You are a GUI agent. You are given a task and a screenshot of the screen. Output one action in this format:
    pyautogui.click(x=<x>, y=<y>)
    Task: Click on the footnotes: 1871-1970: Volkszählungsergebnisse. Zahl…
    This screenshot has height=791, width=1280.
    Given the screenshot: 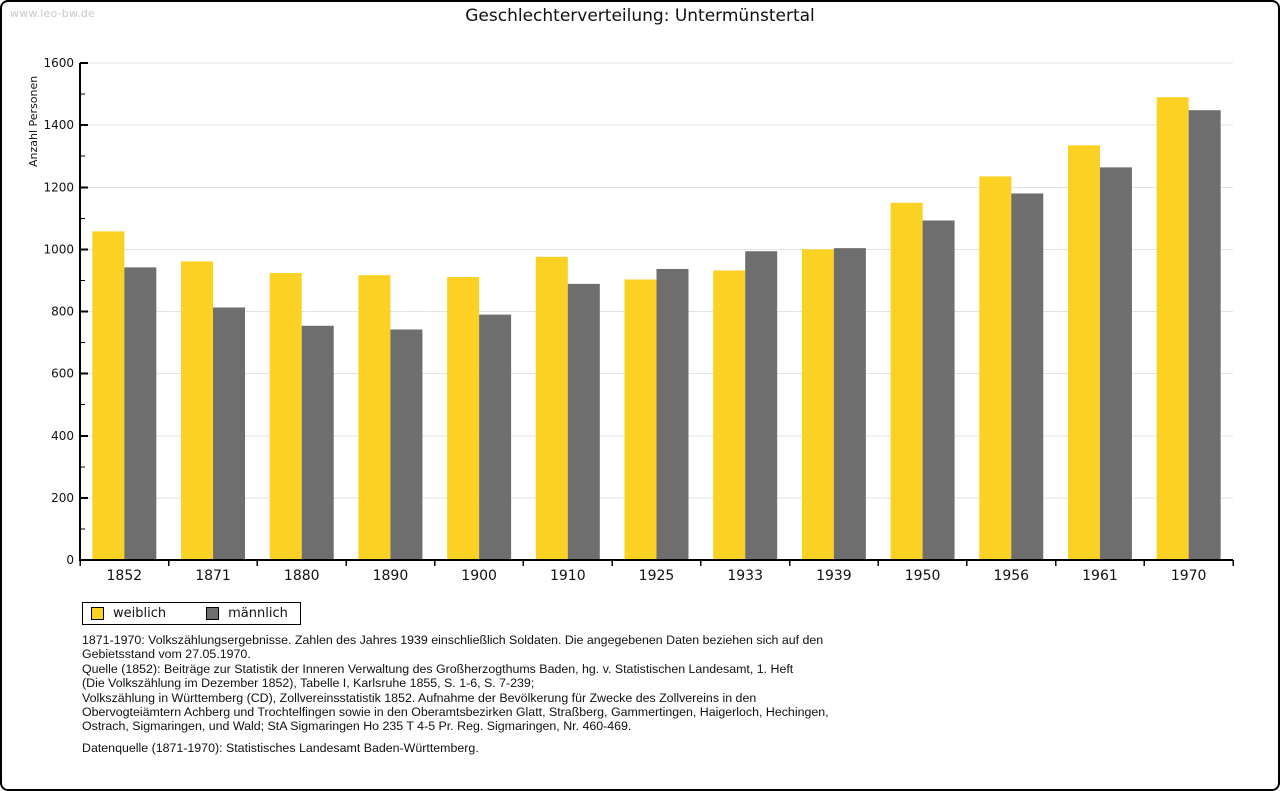 What is the action you would take?
    pyautogui.click(x=455, y=683)
    